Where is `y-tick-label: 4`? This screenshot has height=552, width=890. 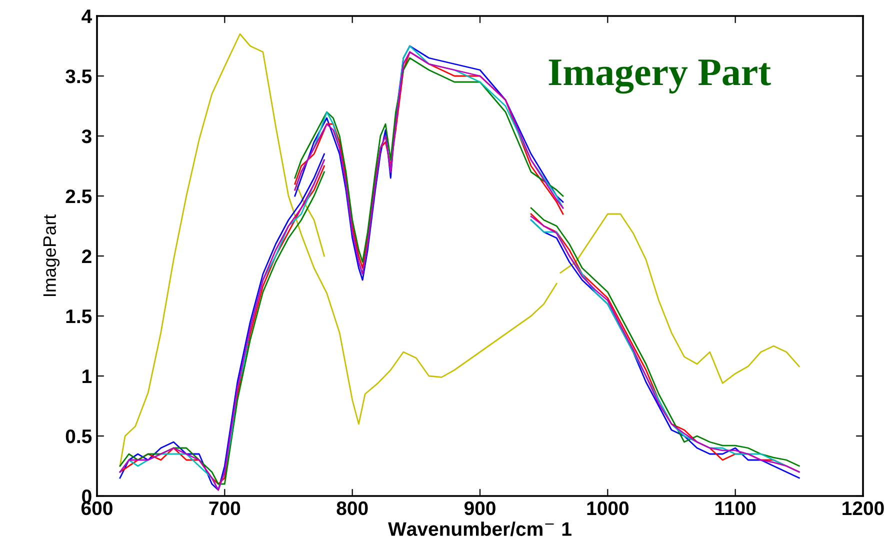 y-tick-label: 4 is located at coordinates (87, 17).